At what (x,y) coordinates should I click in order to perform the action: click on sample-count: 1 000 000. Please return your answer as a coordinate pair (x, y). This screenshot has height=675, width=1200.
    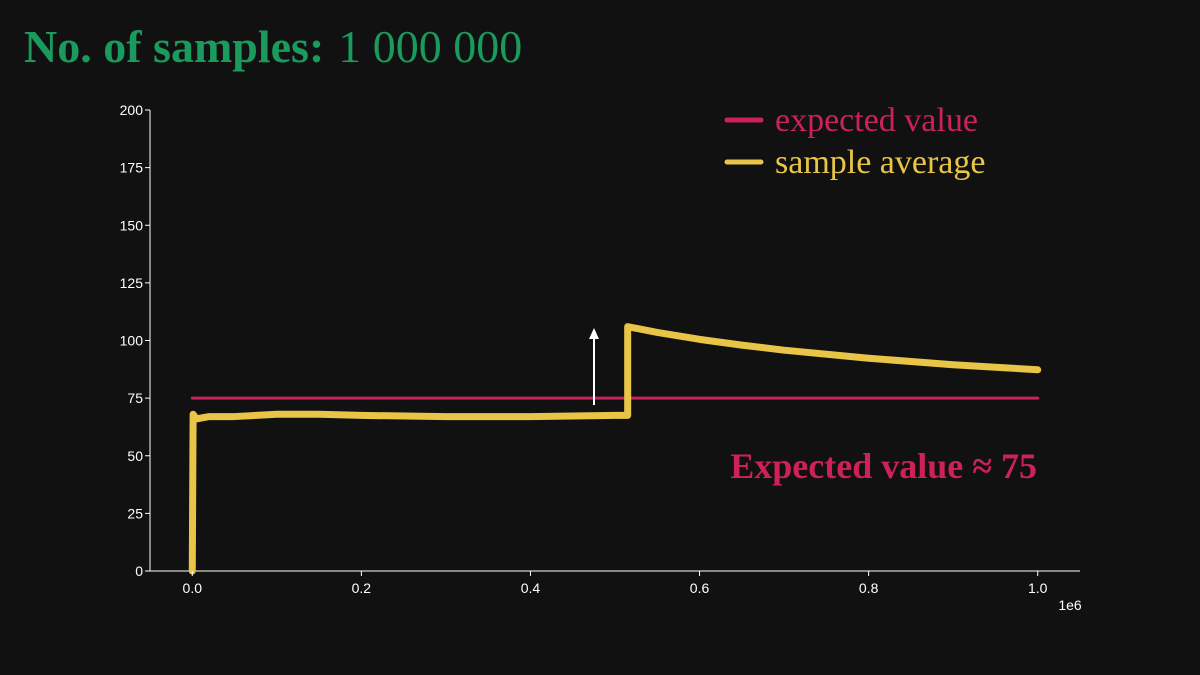
    Looking at the image, I should click on (430, 46).